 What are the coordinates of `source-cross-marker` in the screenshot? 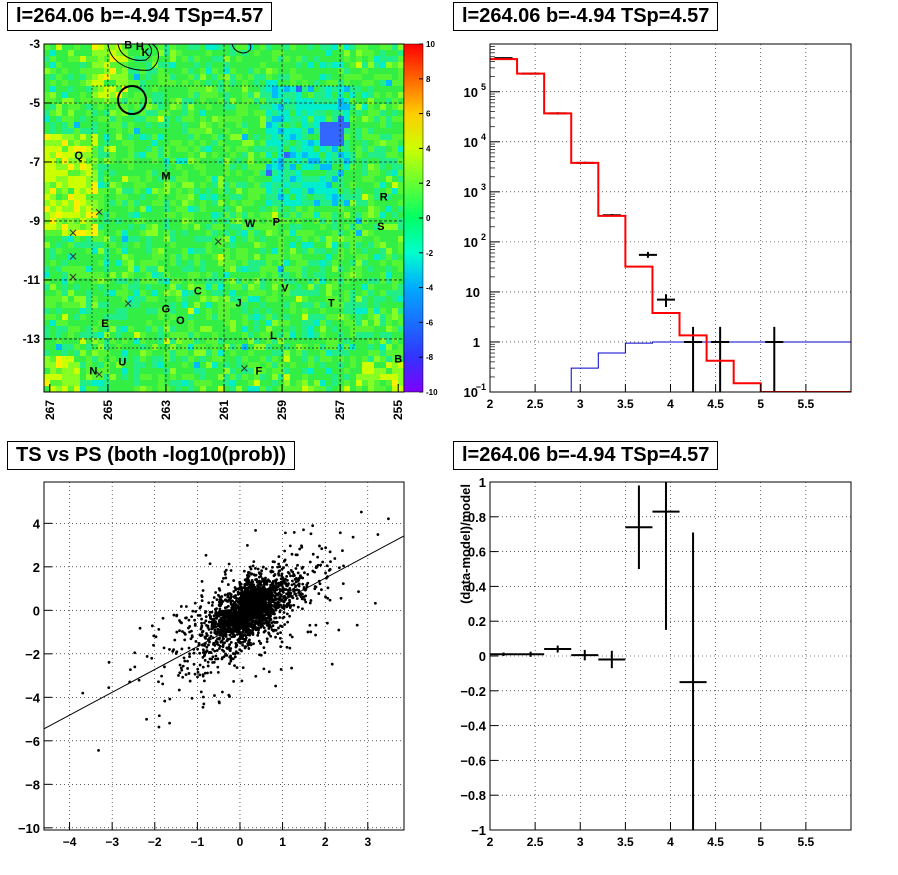 It's located at (218, 241).